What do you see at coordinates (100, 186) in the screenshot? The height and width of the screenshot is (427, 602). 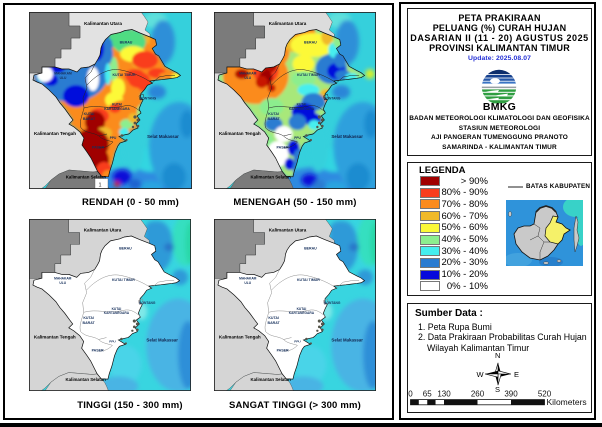 I see `svg-text: 1` at bounding box center [100, 186].